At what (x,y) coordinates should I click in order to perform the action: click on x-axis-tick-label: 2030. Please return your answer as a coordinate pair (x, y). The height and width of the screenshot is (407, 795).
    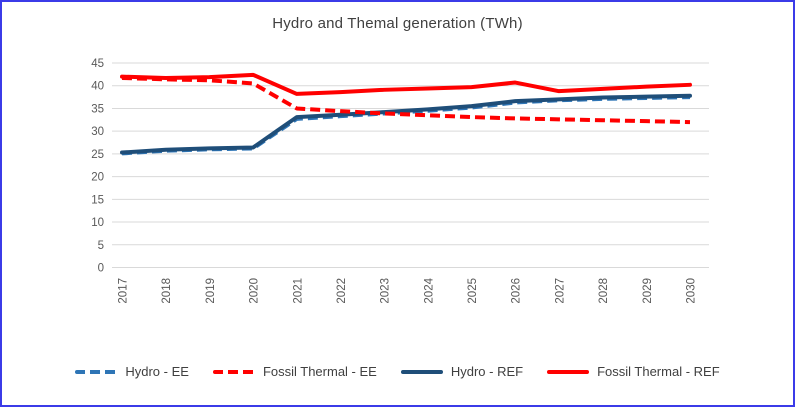
    Looking at the image, I should click on (692, 291).